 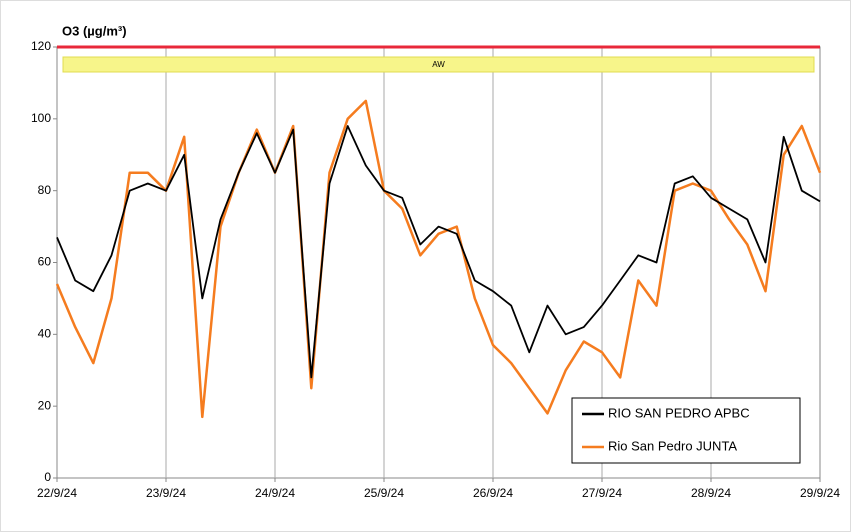 I want to click on y-tick-label: 40, so click(x=45, y=334).